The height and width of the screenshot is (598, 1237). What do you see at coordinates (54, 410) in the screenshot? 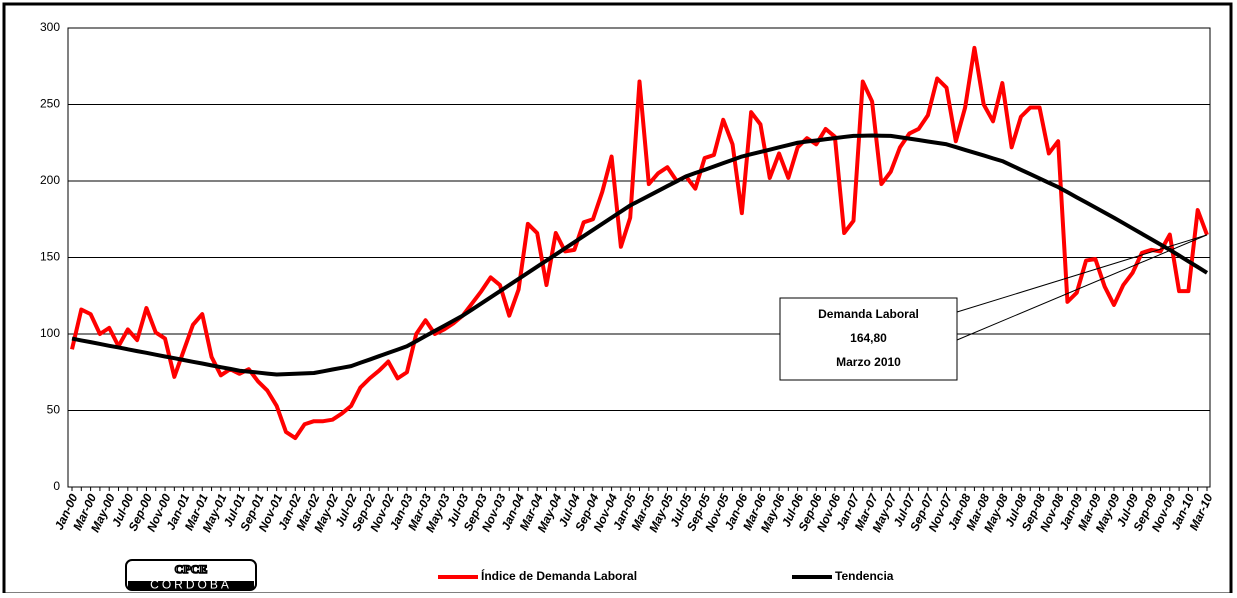
I see `y-tick-label: 50` at bounding box center [54, 410].